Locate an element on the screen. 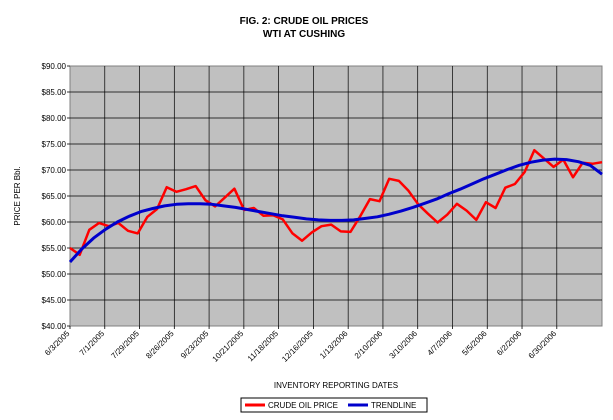 This screenshot has width=613, height=420. y-tick-label: $65.00 is located at coordinates (54, 196).